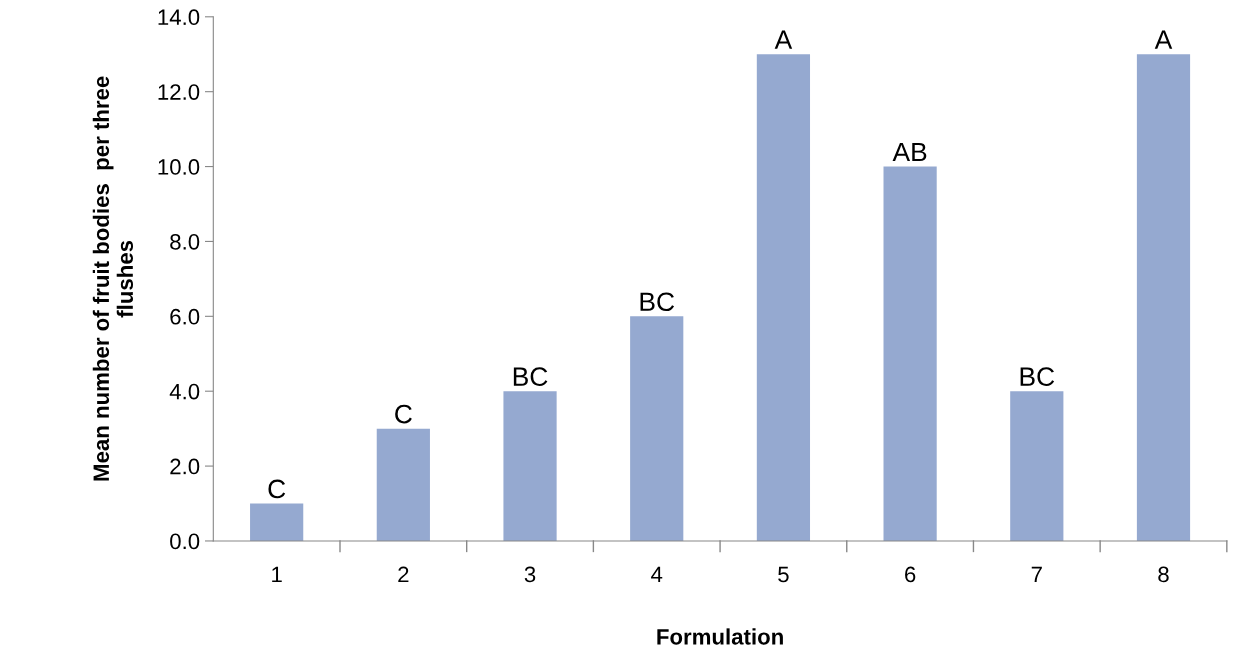 The width and height of the screenshot is (1233, 672). What do you see at coordinates (403, 574) in the screenshot?
I see `x-tick-label: 2` at bounding box center [403, 574].